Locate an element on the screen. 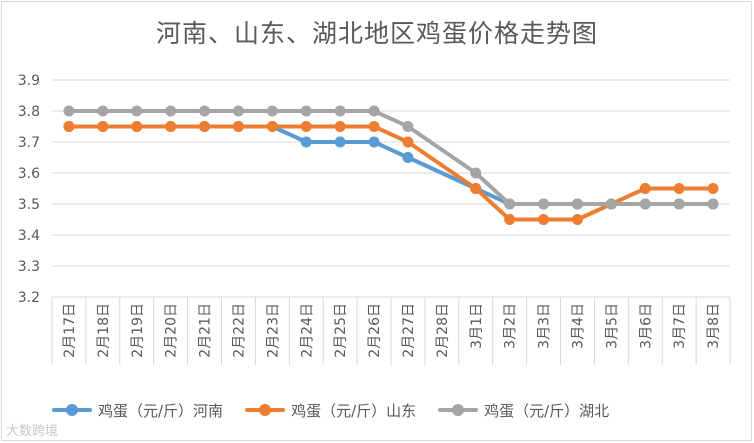  legend-label: 鸡蛋（元/斤）河南 is located at coordinates (161, 410).